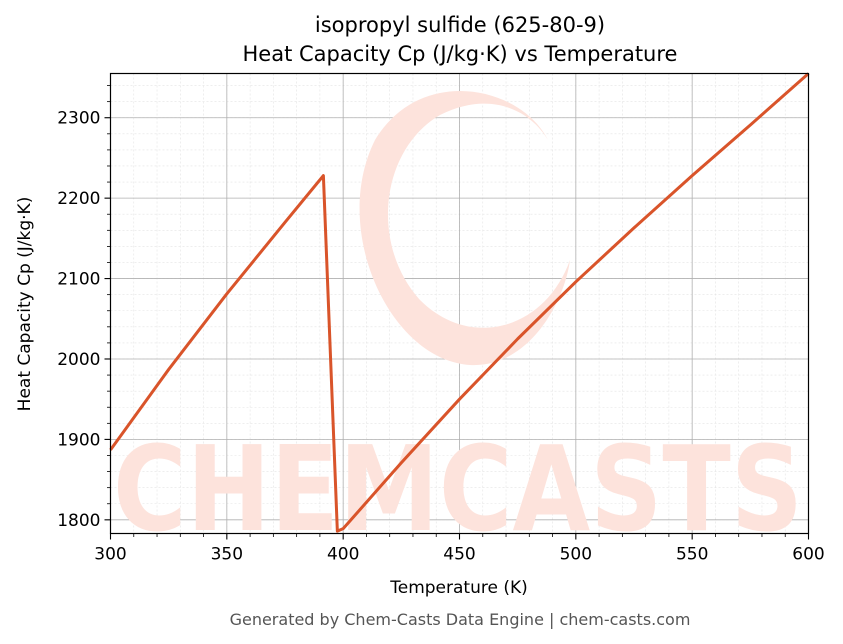  I want to click on y-tick-label: 1900, so click(78, 440).